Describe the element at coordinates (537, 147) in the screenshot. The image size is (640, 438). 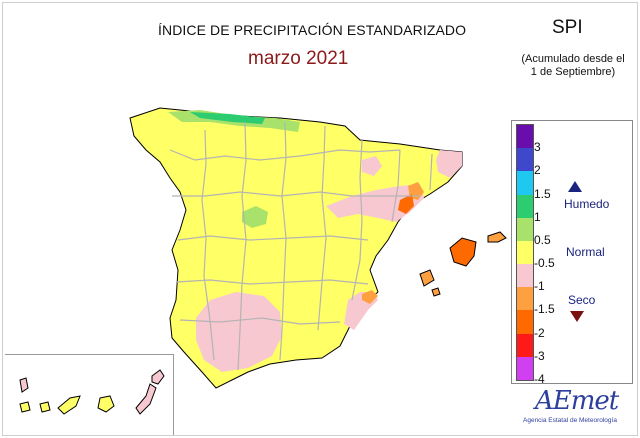
I see `legend-tick-label: 3` at that location.